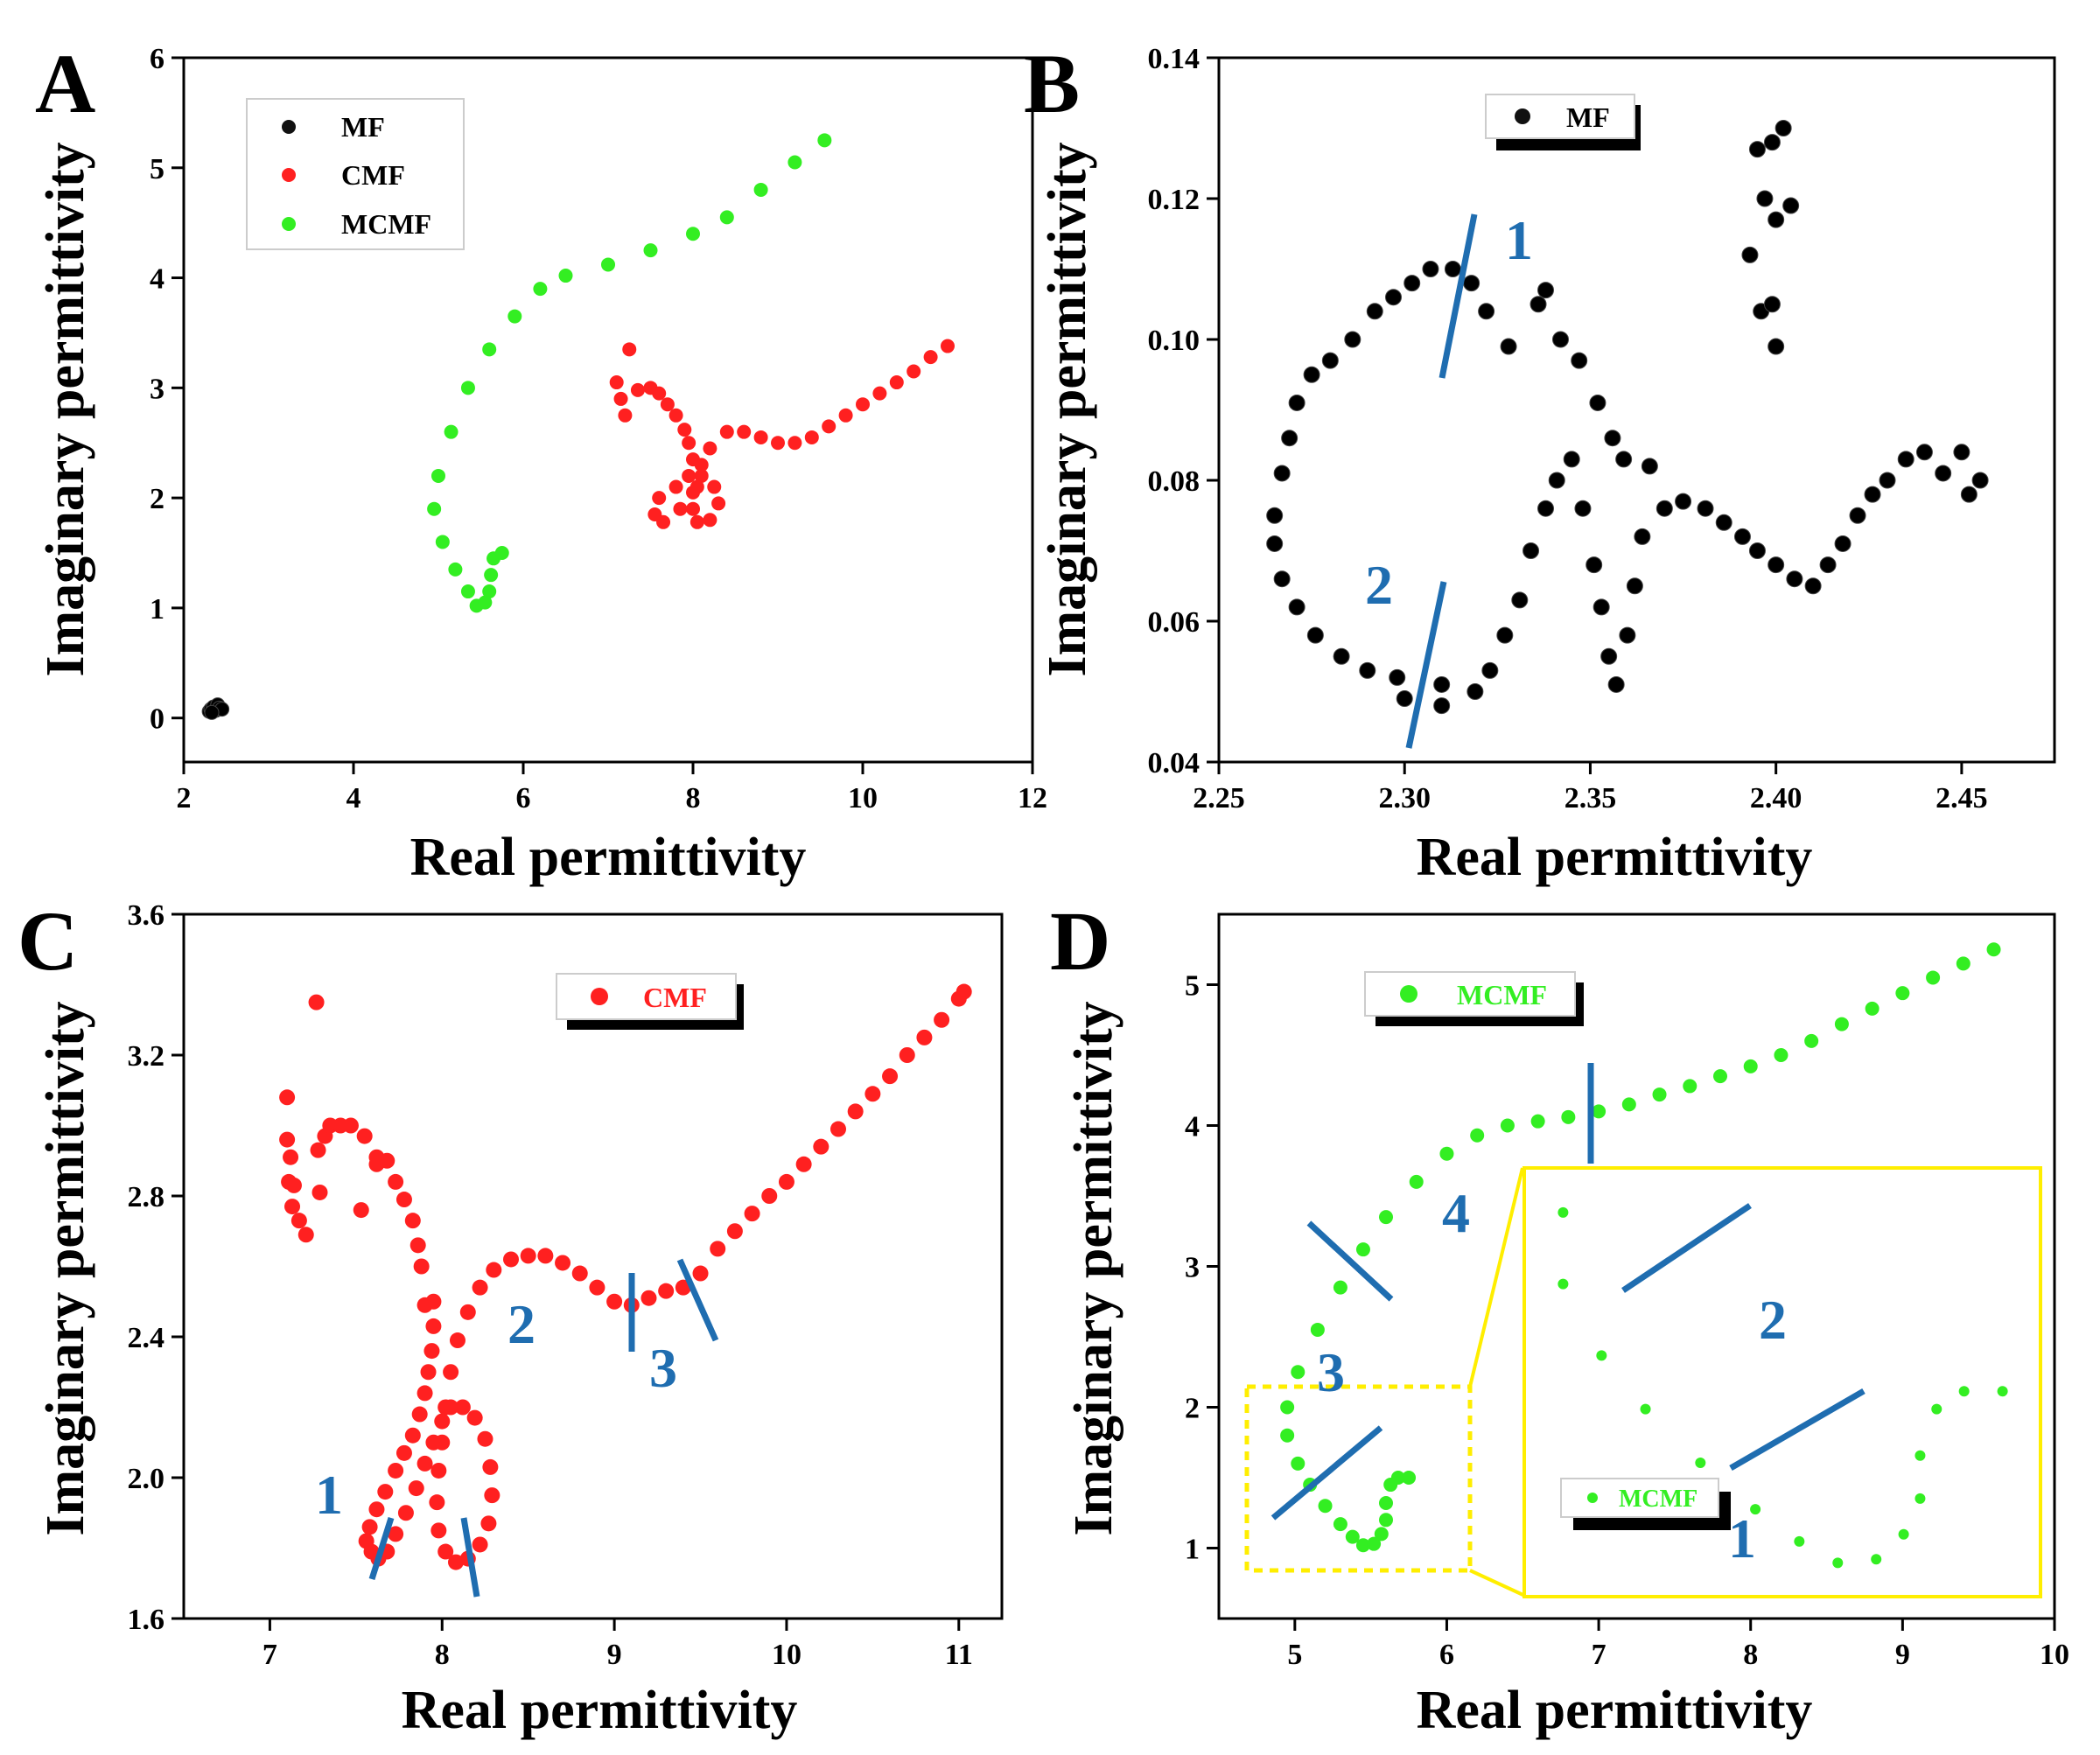 Image resolution: width=2100 pixels, height=1755 pixels. Describe the element at coordinates (1456, 1213) in the screenshot. I see `panel-d-annot-4: 4` at that location.